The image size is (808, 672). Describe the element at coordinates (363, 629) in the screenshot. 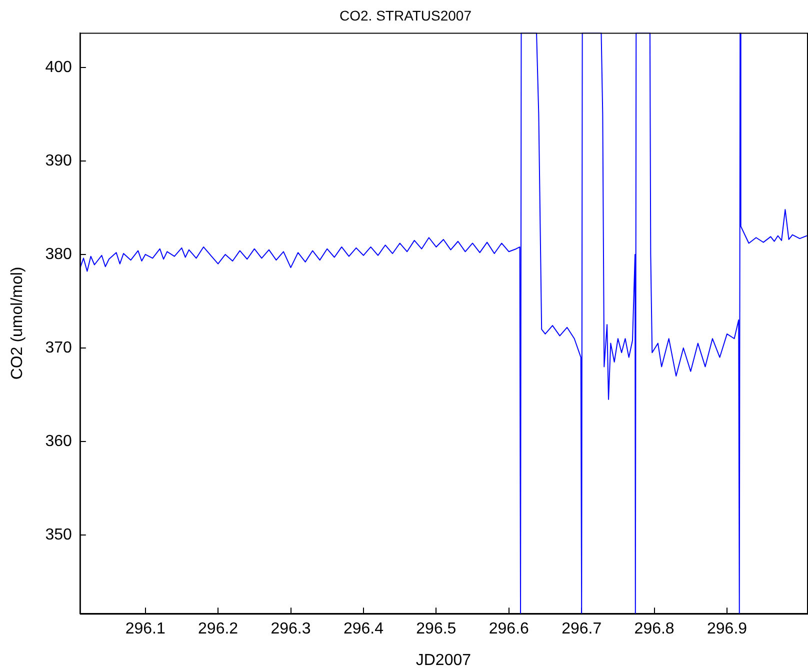

I see `x-tick-label: 296.4` at that location.